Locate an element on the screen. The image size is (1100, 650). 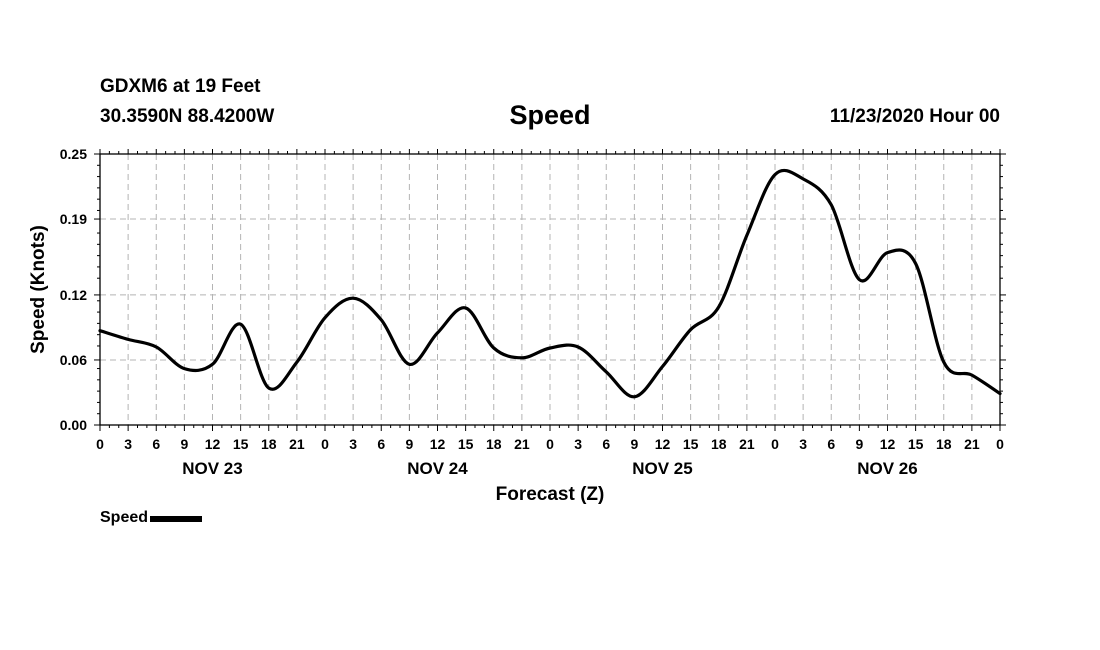
y-tick-label: 0.06 is located at coordinates (73, 360).